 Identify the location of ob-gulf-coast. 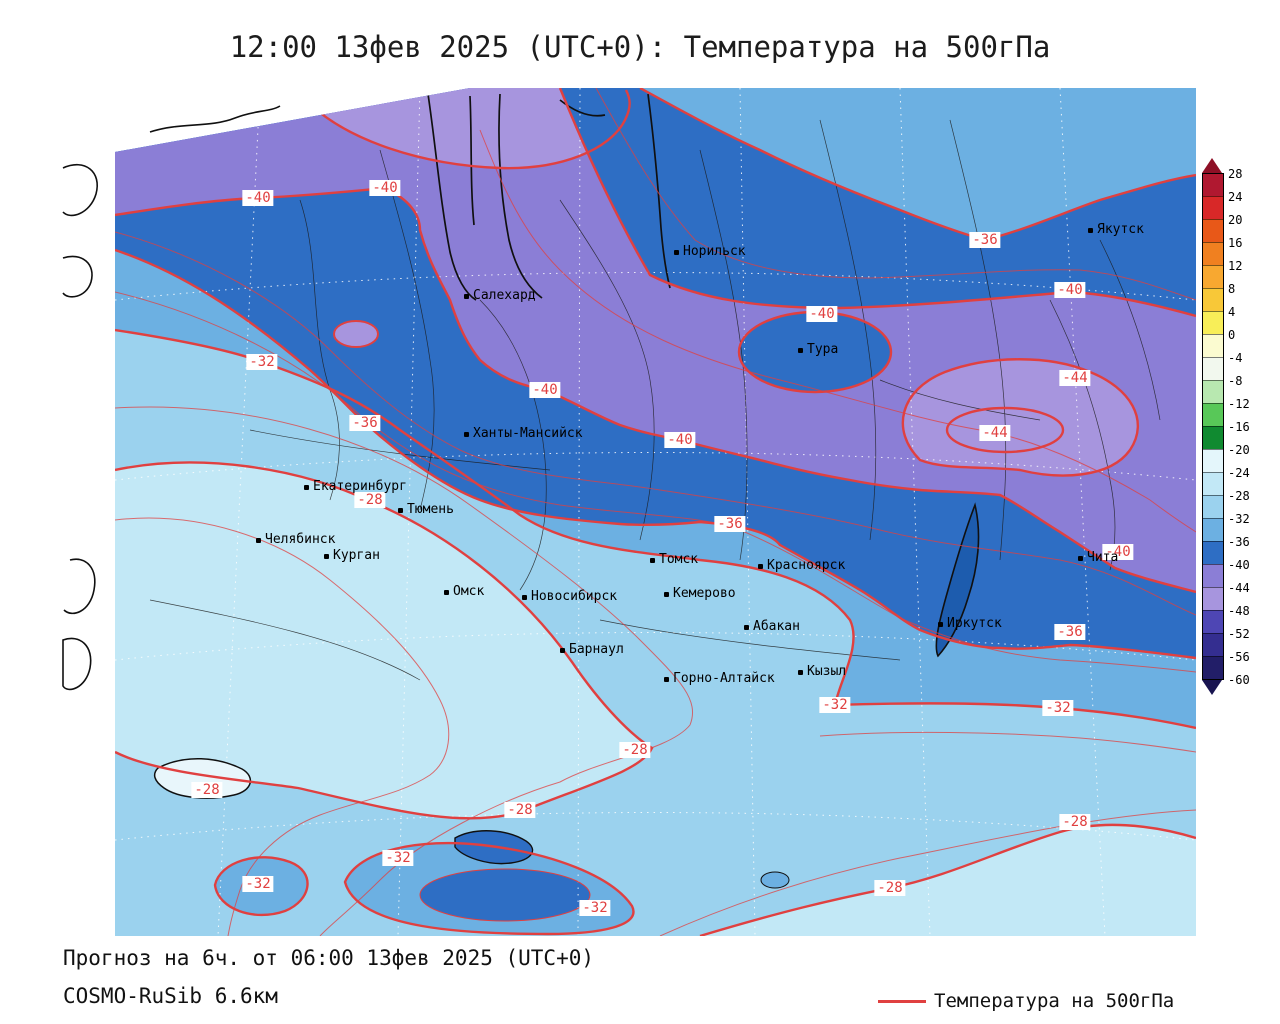
(452, 197).